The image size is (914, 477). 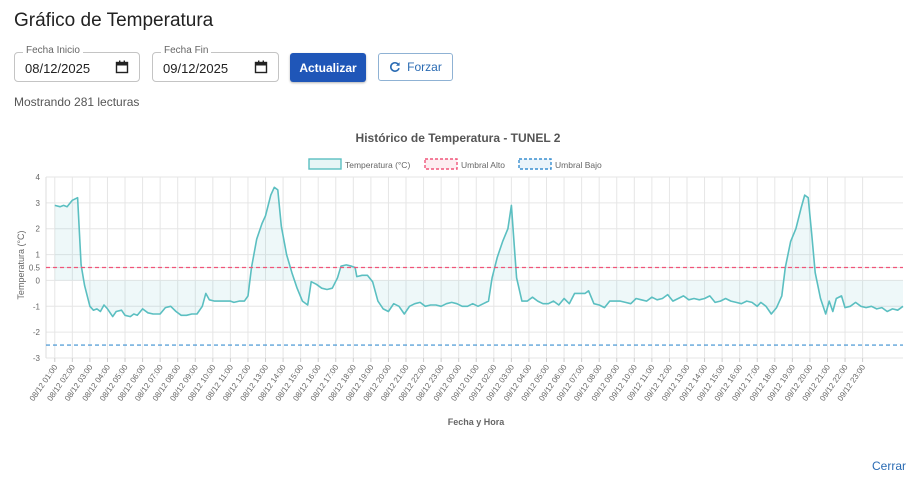 I want to click on start-date-value: 08/12/2025, so click(x=58, y=68).